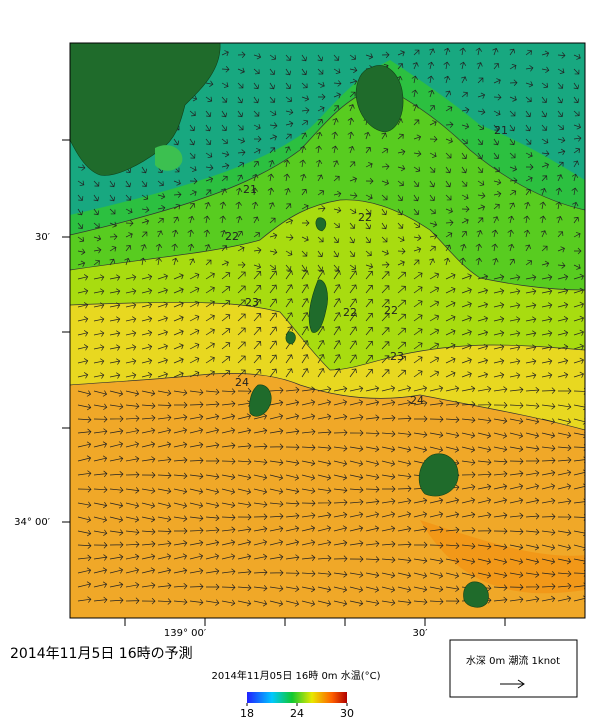 The image size is (596, 726). What do you see at coordinates (247, 713) in the screenshot?
I see `colorbar-tick-label: 18` at bounding box center [247, 713].